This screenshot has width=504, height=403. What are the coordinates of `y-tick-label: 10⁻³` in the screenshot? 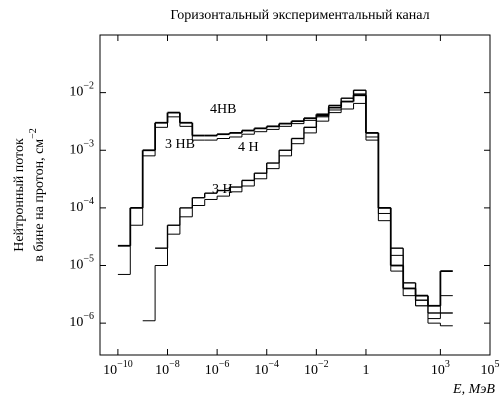 It's located at (81, 148).